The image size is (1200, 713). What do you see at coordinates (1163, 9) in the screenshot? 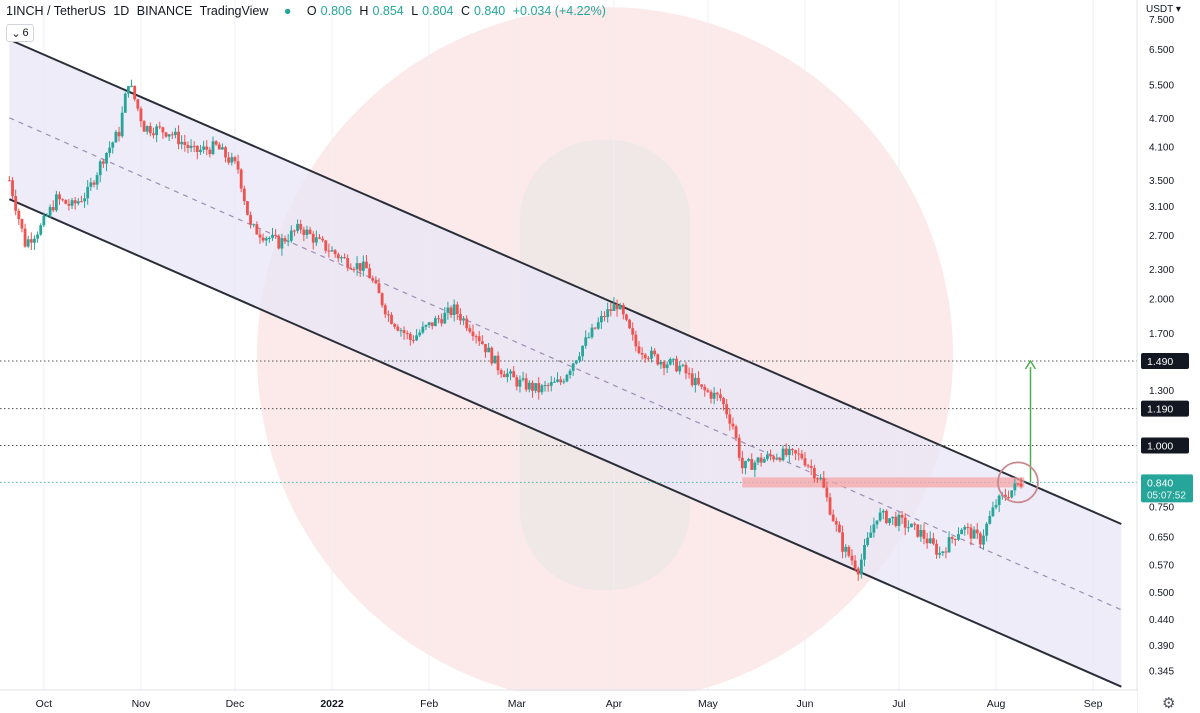
I see `currency-selector: USDT ▾` at bounding box center [1163, 9].